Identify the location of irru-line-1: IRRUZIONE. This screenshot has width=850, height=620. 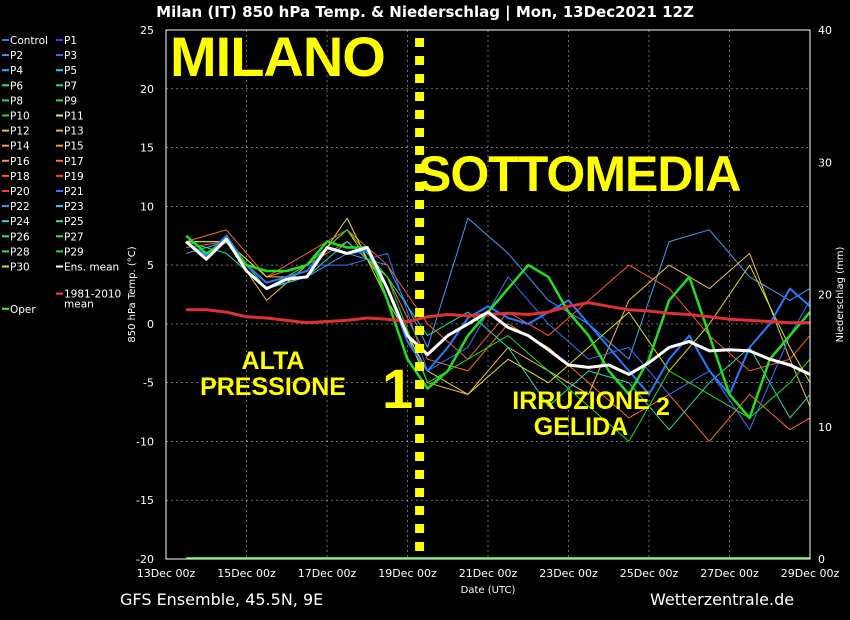
(581, 401).